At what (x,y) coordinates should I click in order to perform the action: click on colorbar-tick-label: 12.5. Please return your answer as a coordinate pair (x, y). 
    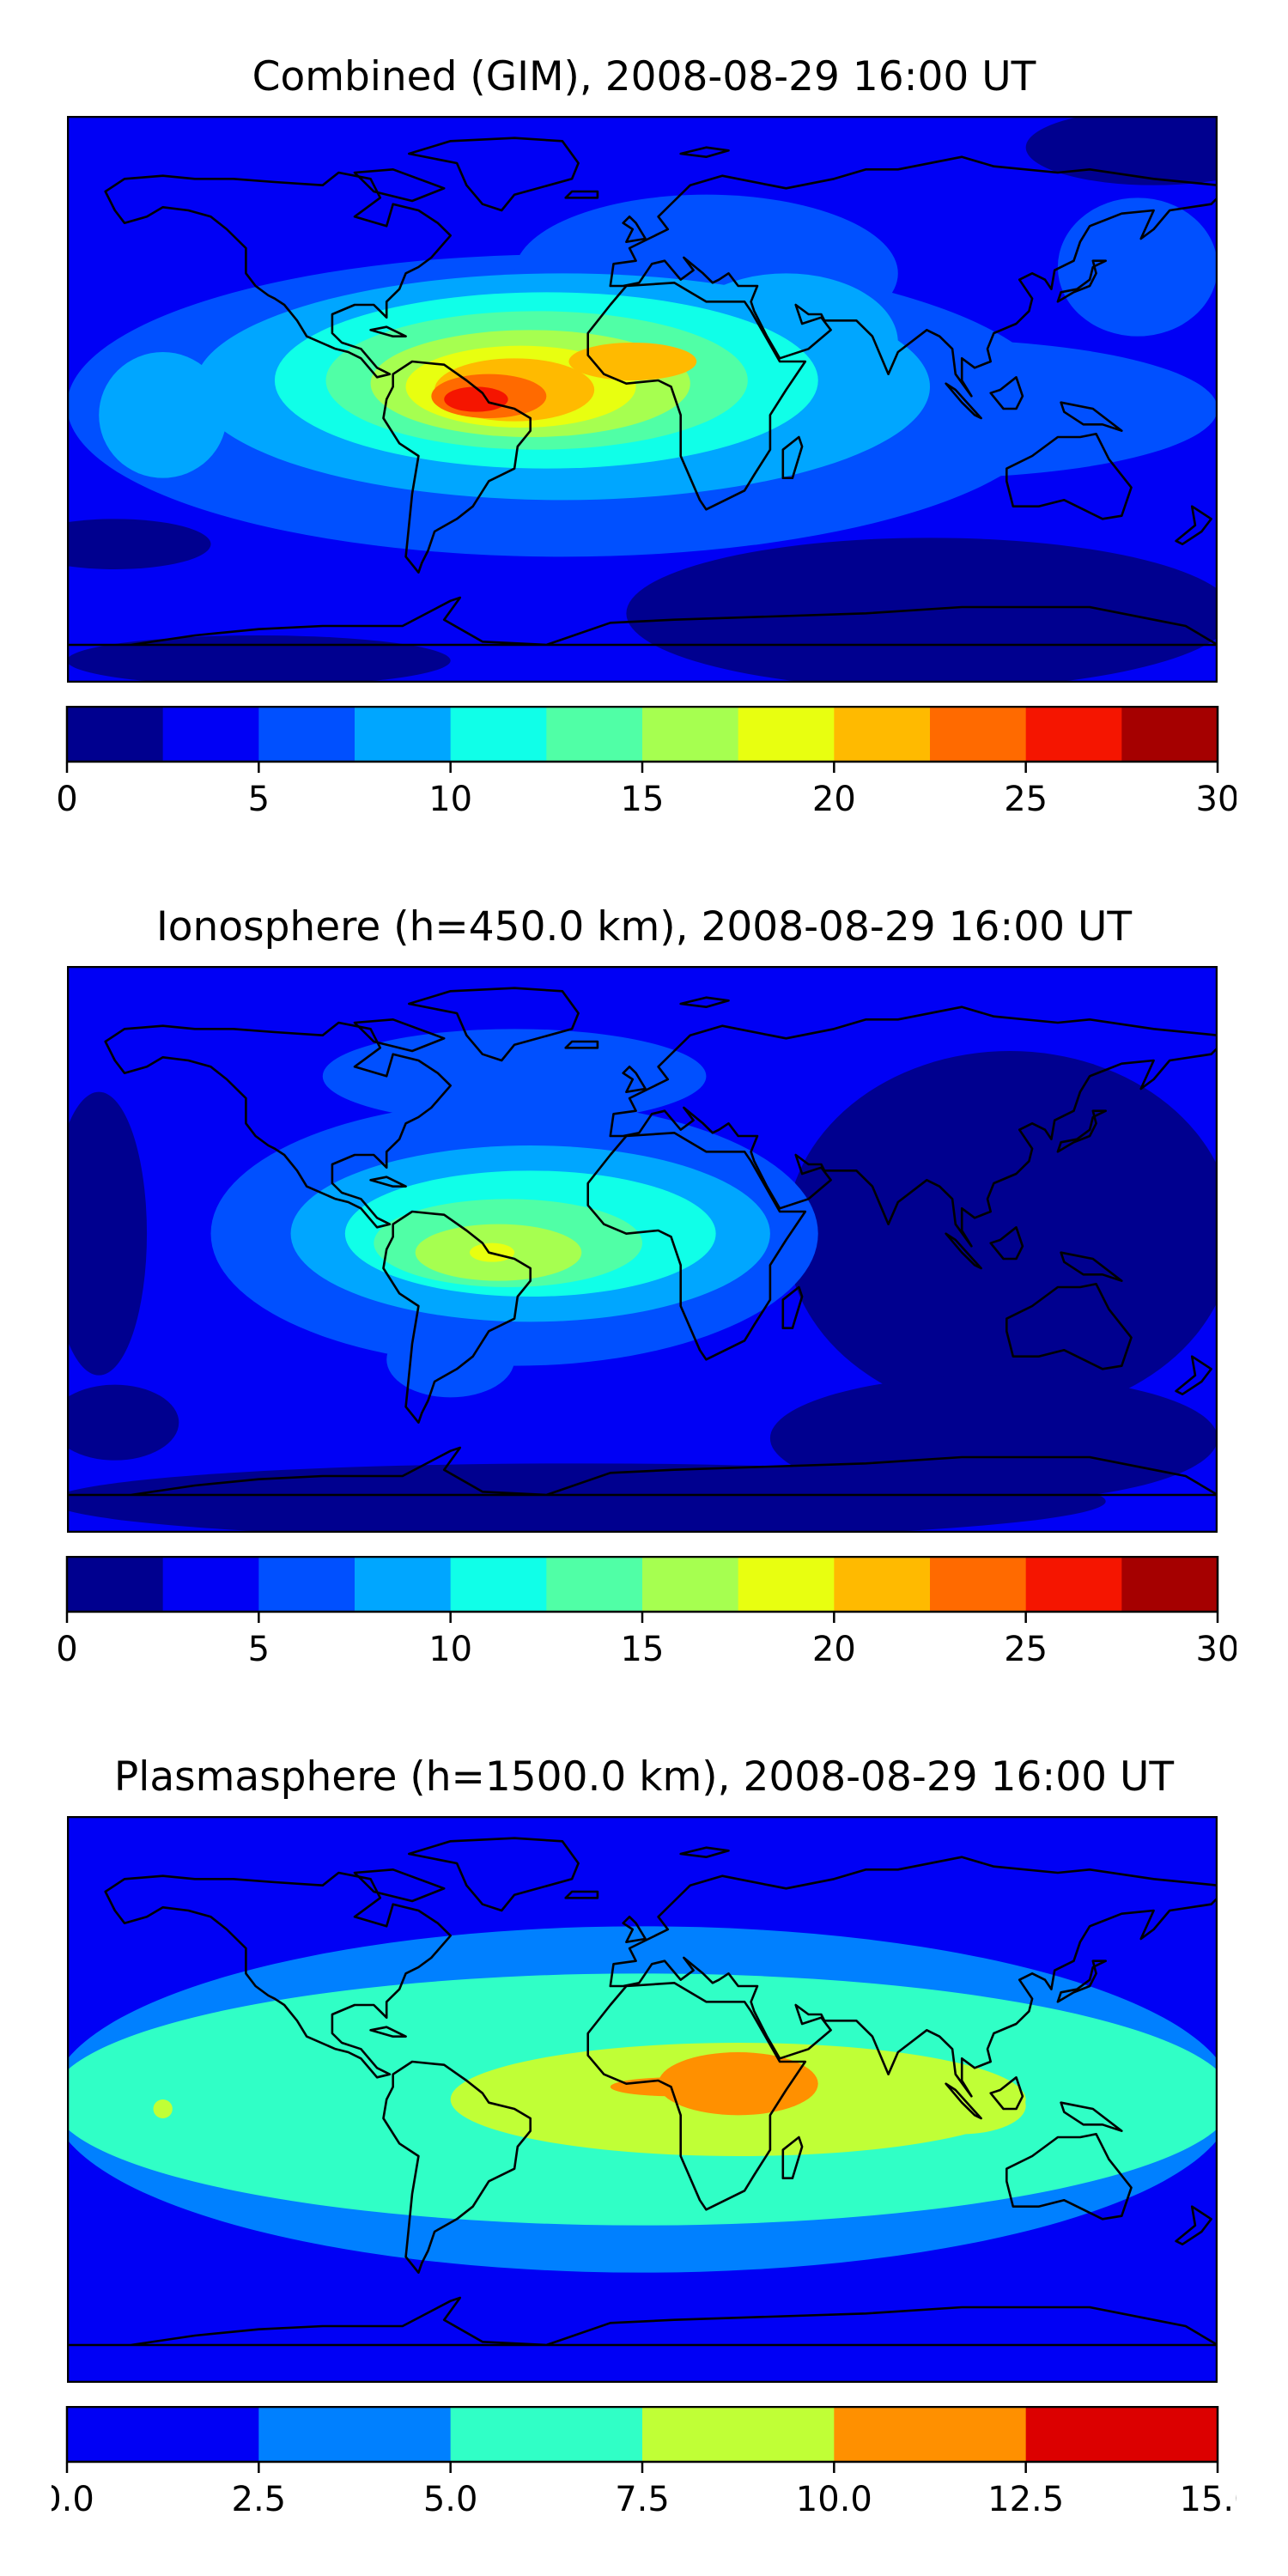
    Looking at the image, I should click on (1025, 2500).